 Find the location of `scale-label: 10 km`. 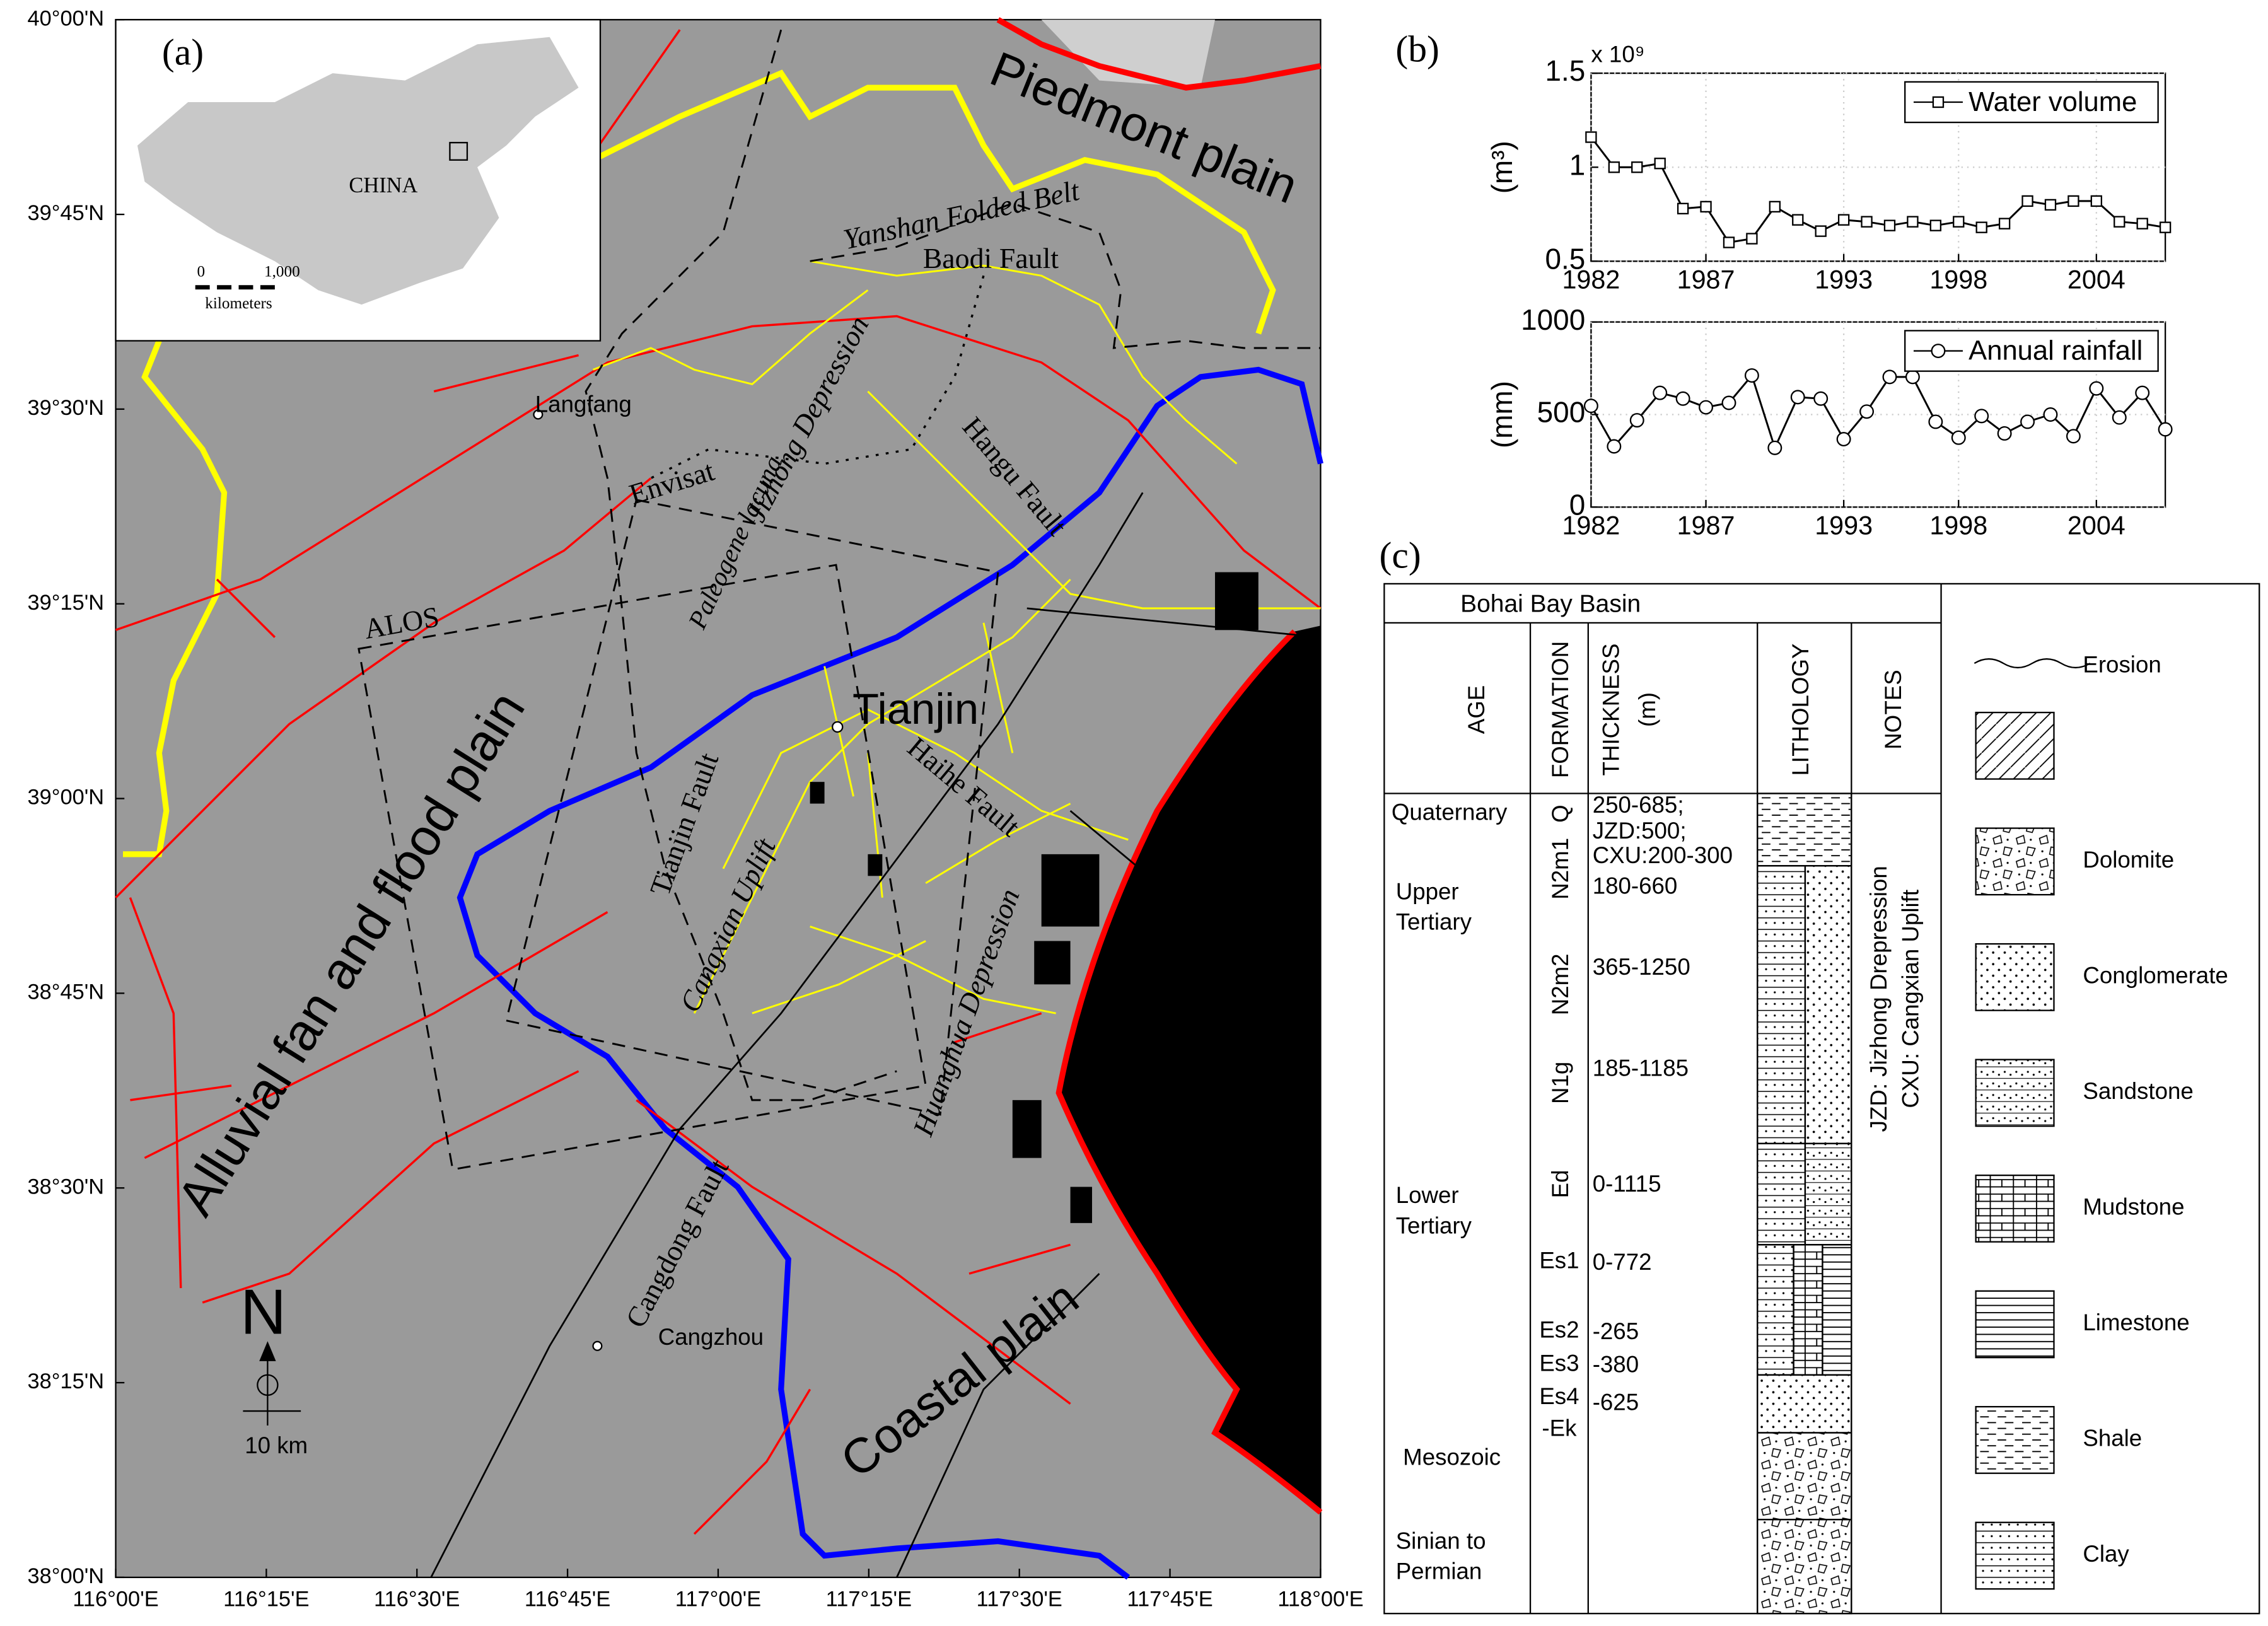

scale-label: 10 km is located at coordinates (276, 1445).